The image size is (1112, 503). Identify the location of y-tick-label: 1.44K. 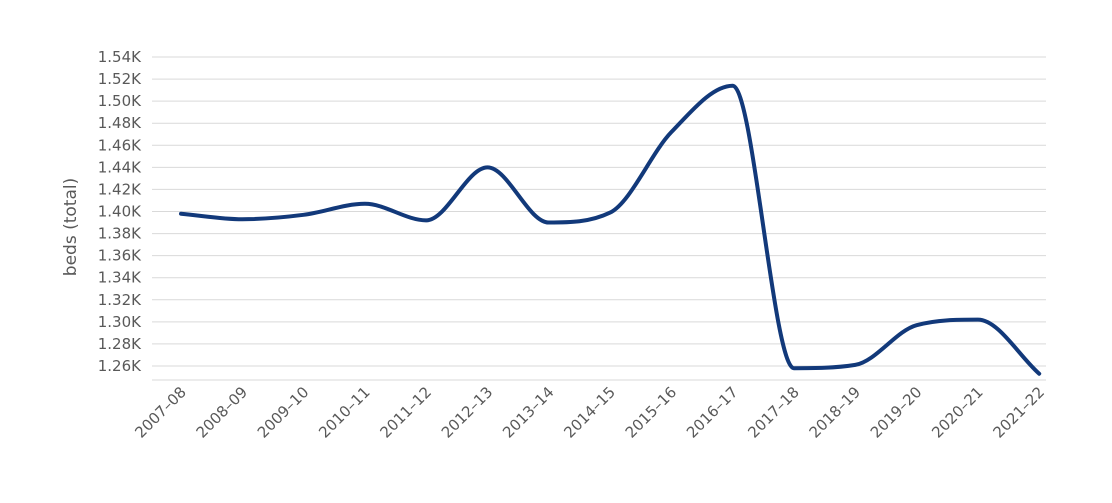
(120, 167).